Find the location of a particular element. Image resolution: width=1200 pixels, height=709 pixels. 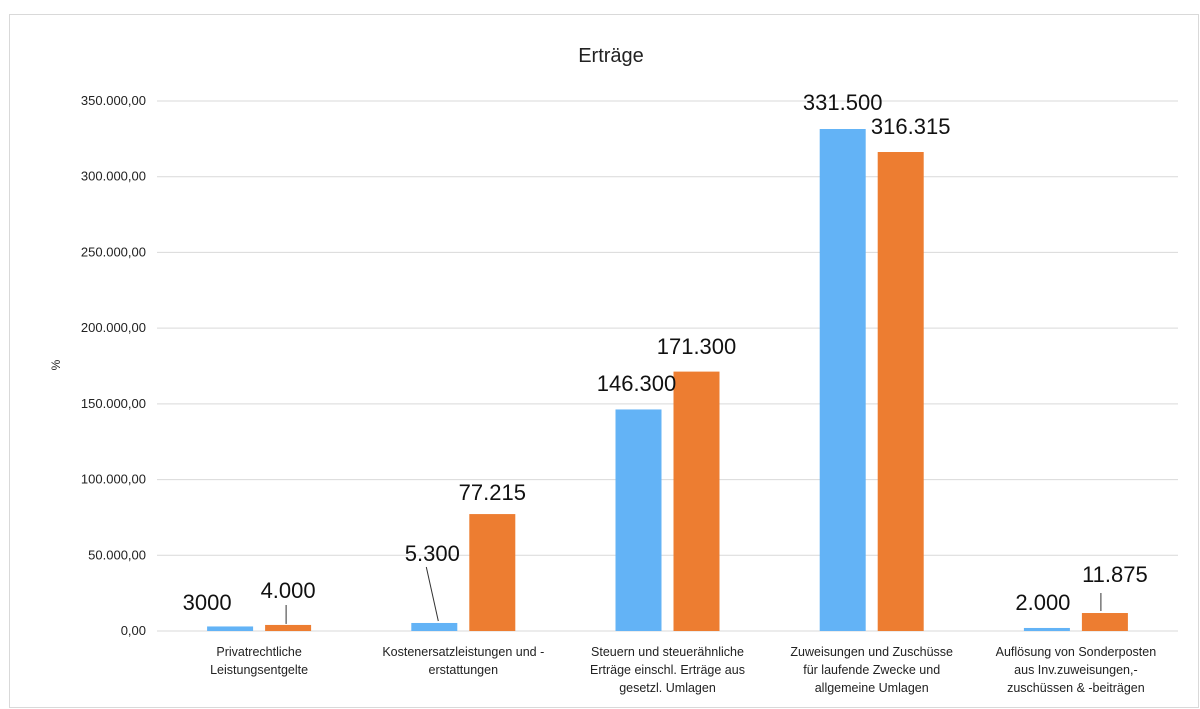

x-tick-label-line: Zuweisungen und Zuschüsse is located at coordinates (871, 652).